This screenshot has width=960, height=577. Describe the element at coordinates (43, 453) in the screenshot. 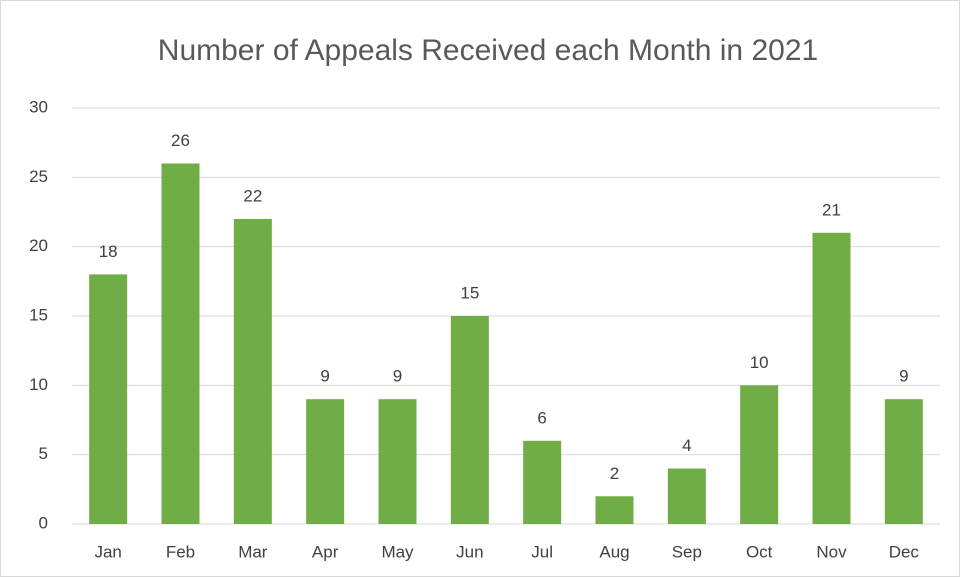

I see `y-tick-label: 5` at that location.